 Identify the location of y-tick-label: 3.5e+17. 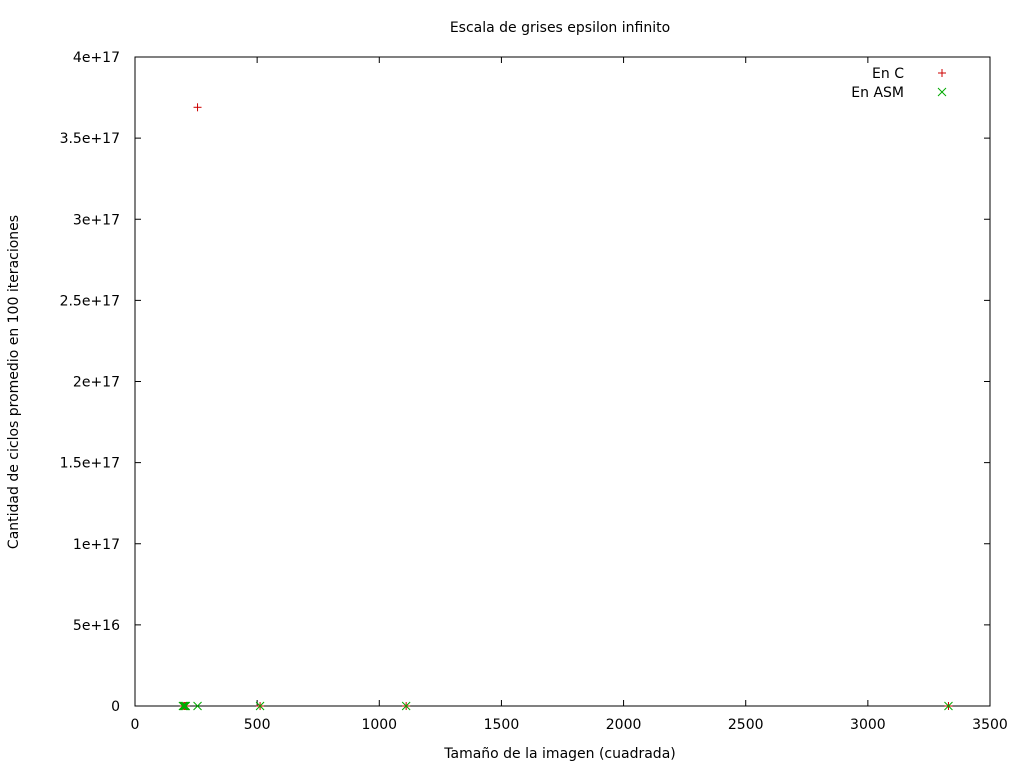
(90, 139).